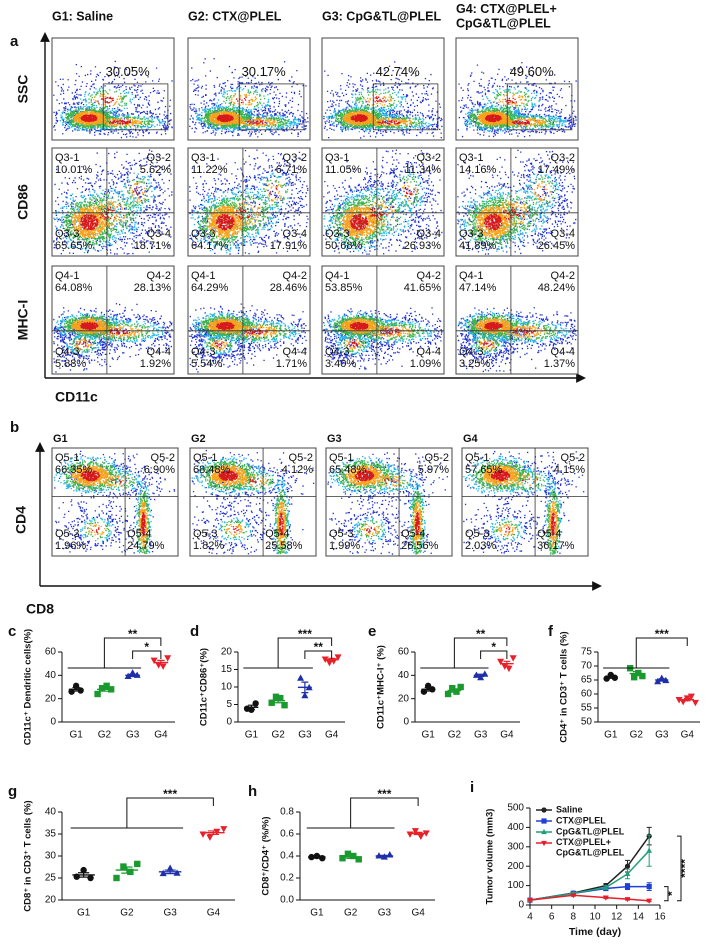 The width and height of the screenshot is (715, 952). What do you see at coordinates (557, 246) in the screenshot?
I see `quadrant-value: 26.45%` at bounding box center [557, 246].